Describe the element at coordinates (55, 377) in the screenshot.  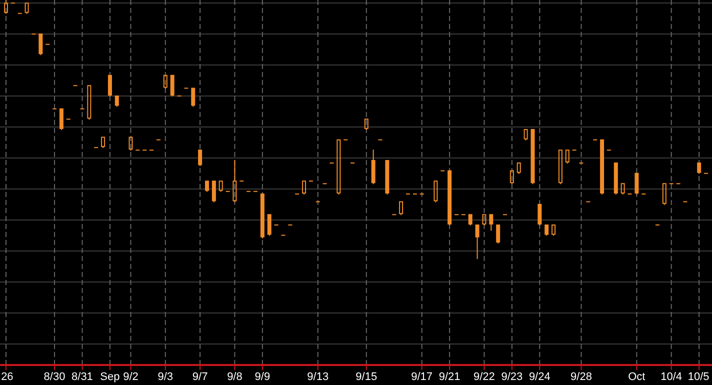
I see `x-tick-label: 8/30` at that location.